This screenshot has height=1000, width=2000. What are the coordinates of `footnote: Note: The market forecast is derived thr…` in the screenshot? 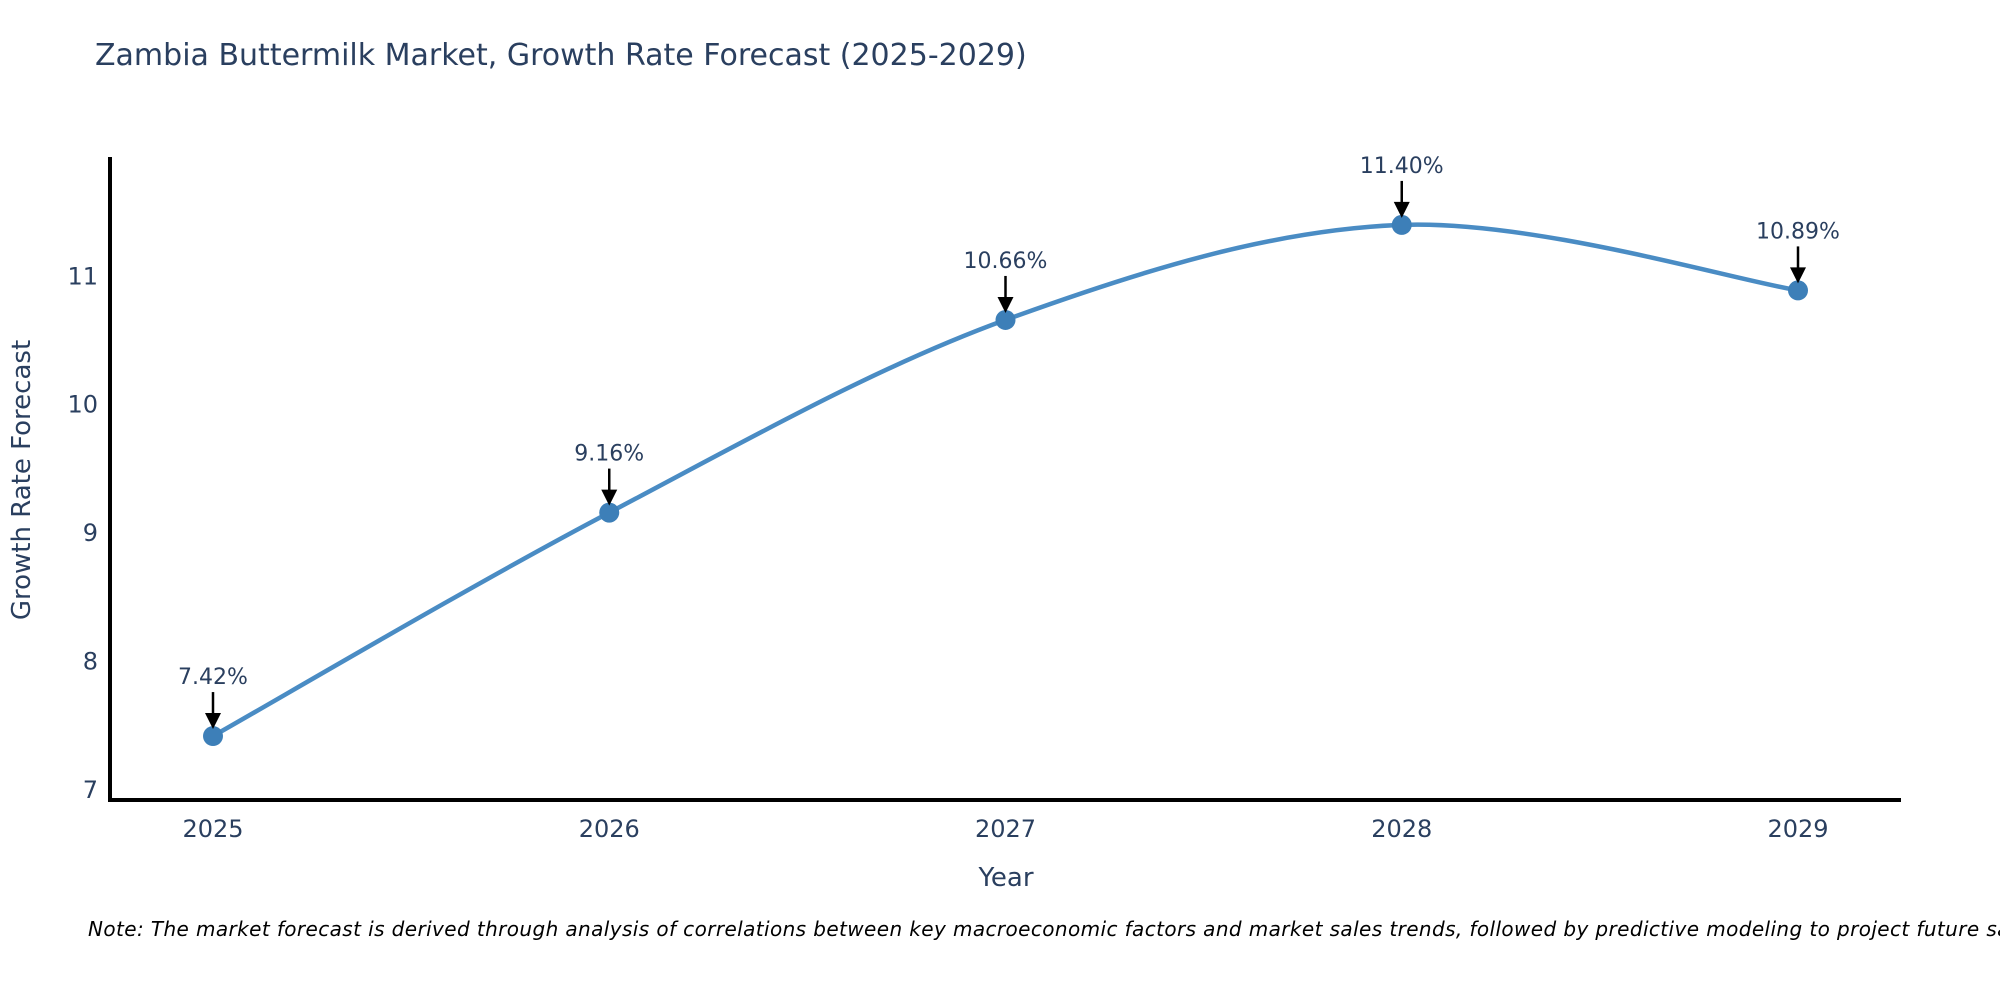 It's located at (1044, 929).